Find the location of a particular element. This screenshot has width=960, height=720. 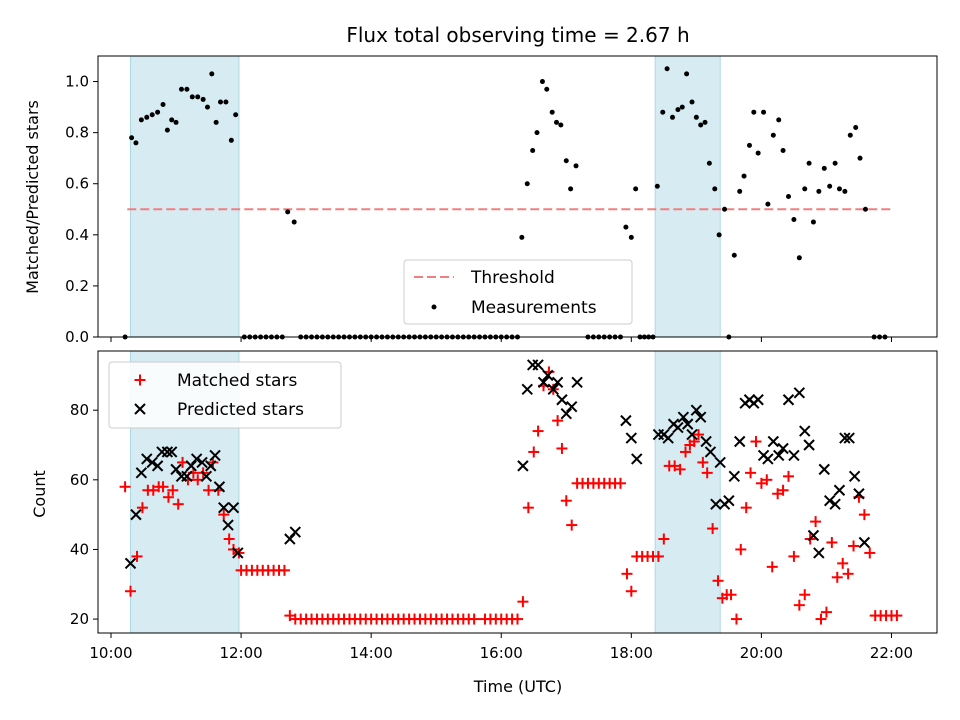

top-legend: Threshold Measurements is located at coordinates (518, 292).